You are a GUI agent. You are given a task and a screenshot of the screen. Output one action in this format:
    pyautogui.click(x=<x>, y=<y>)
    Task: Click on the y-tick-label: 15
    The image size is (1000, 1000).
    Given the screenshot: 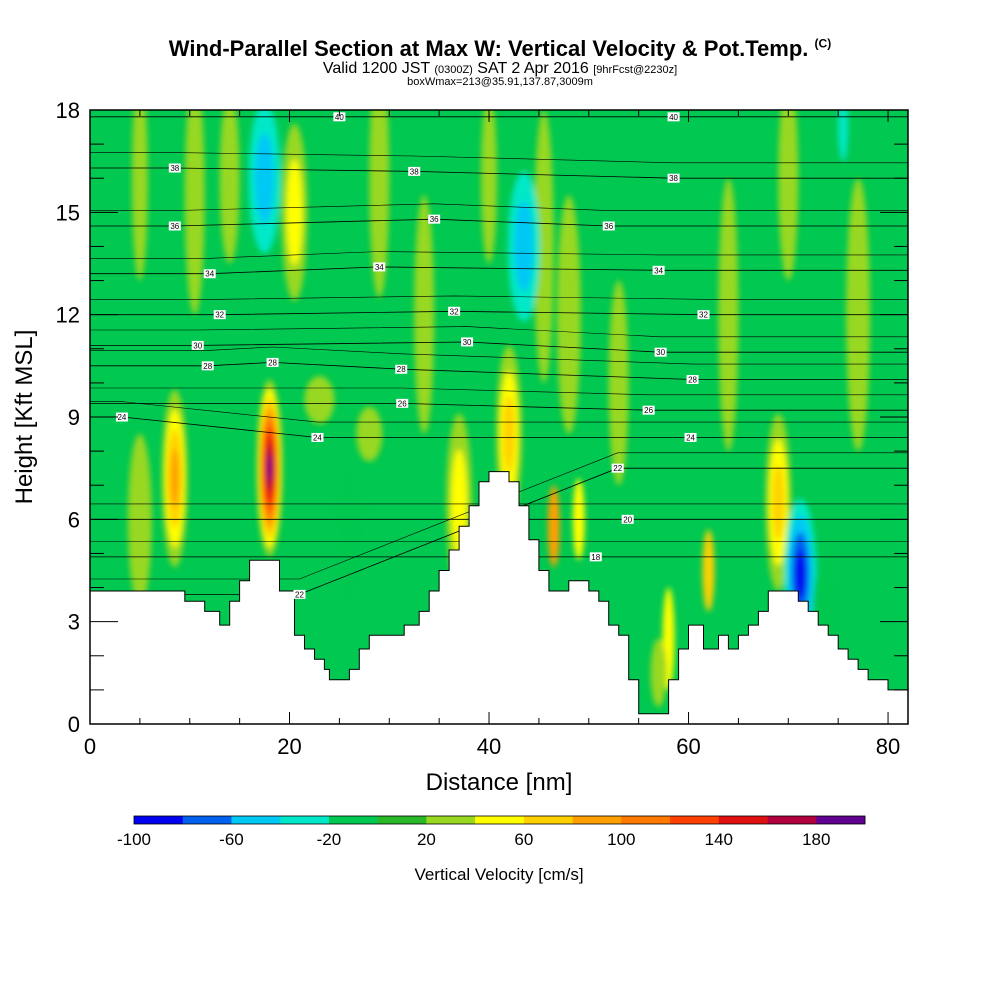 What is the action you would take?
    pyautogui.click(x=68, y=212)
    